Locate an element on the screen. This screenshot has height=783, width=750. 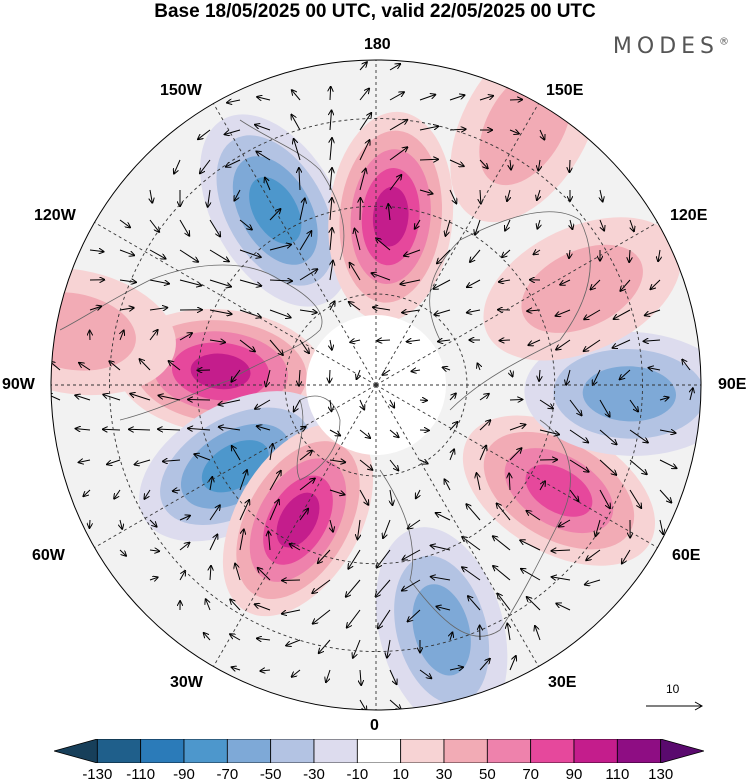
colorbar-tick-label: 130 is located at coordinates (661, 774).